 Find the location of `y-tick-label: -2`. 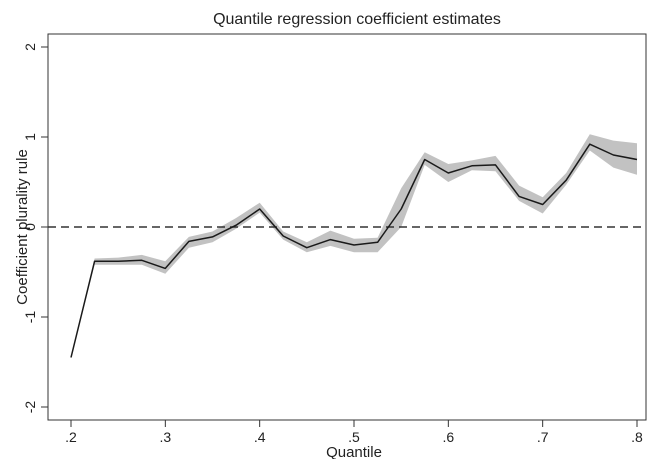

y-tick-label: -2 is located at coordinates (30, 407).